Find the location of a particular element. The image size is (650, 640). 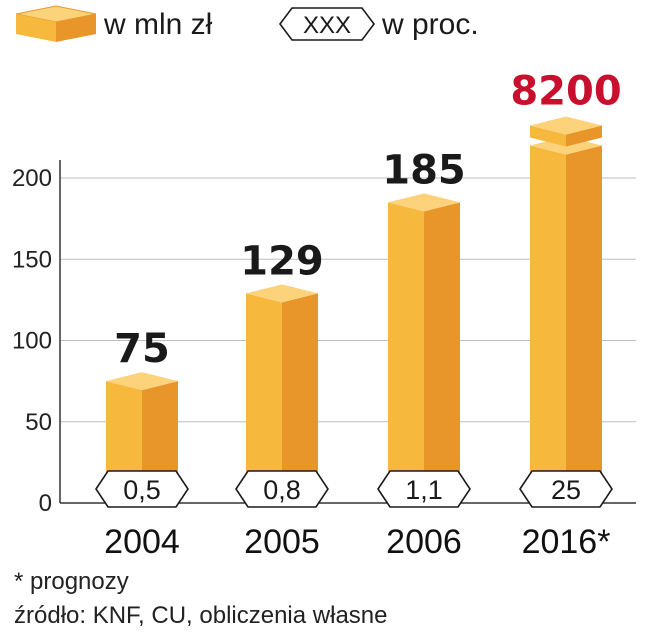

value-label: 8200 is located at coordinates (565, 92).